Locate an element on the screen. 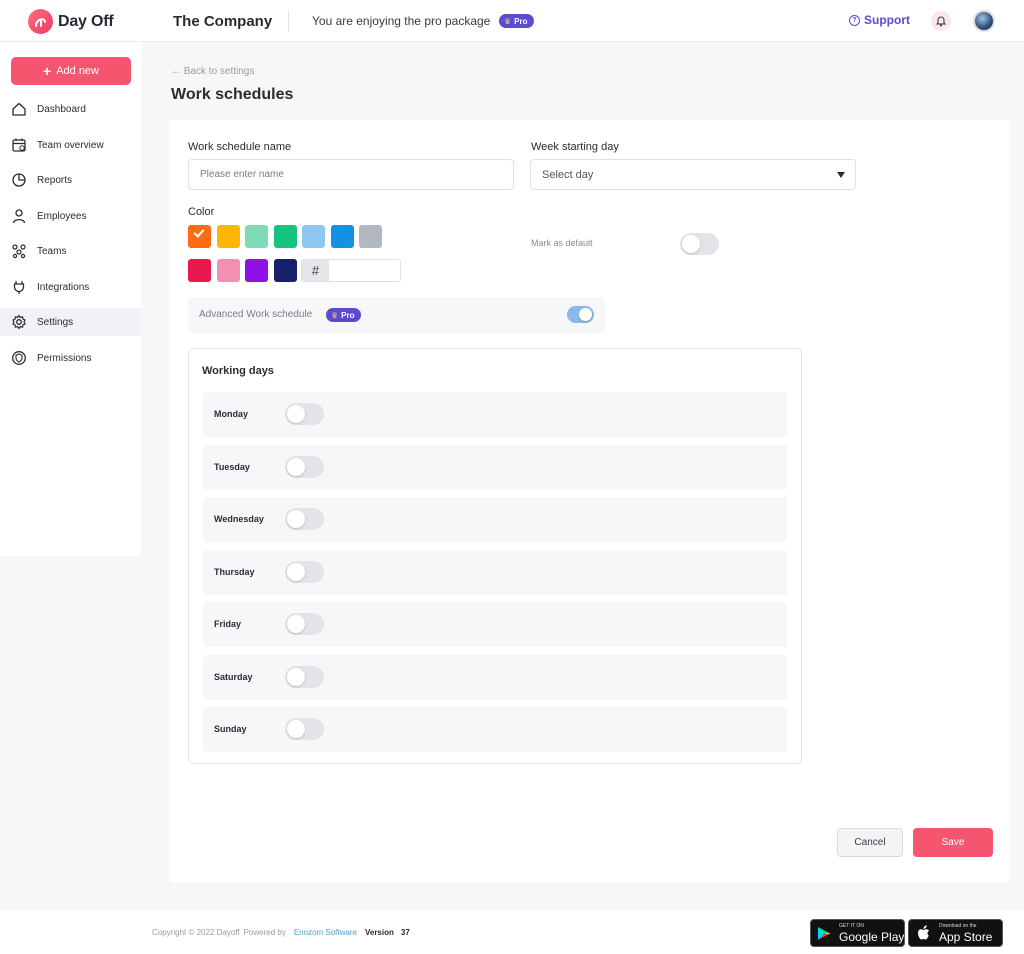  app-store-badge: Download on the App Store is located at coordinates (955, 933).